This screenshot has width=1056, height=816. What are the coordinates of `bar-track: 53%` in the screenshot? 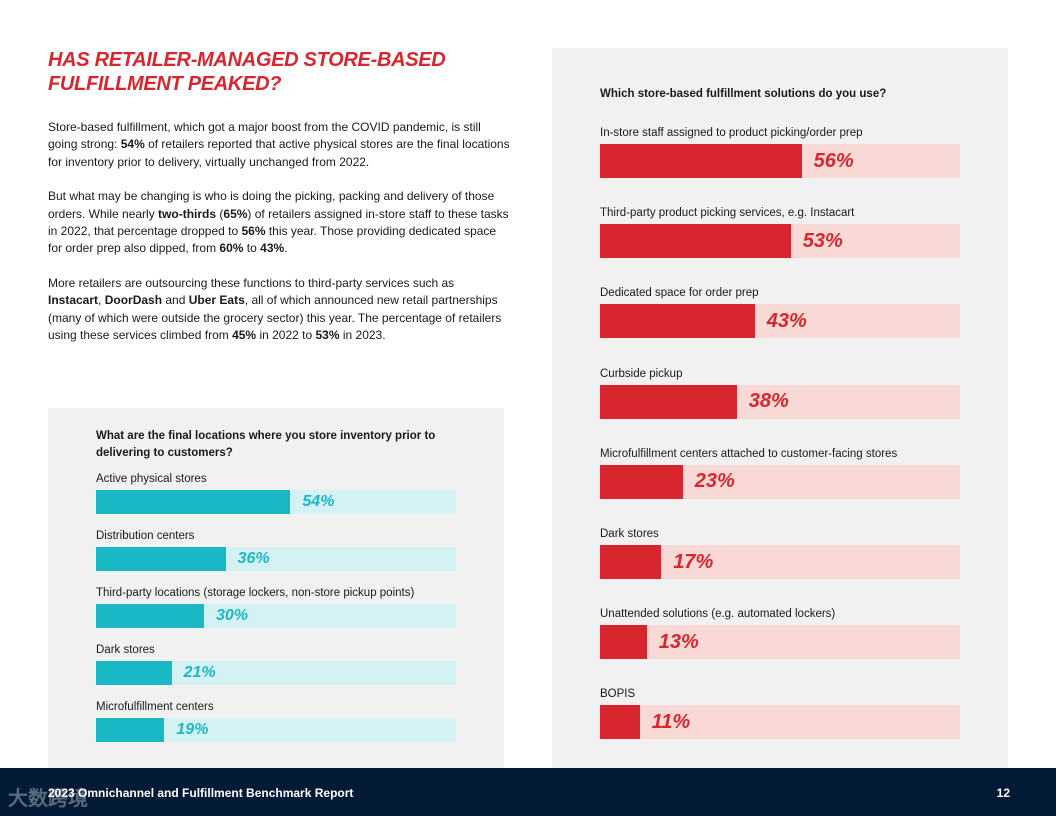 It's located at (780, 241).